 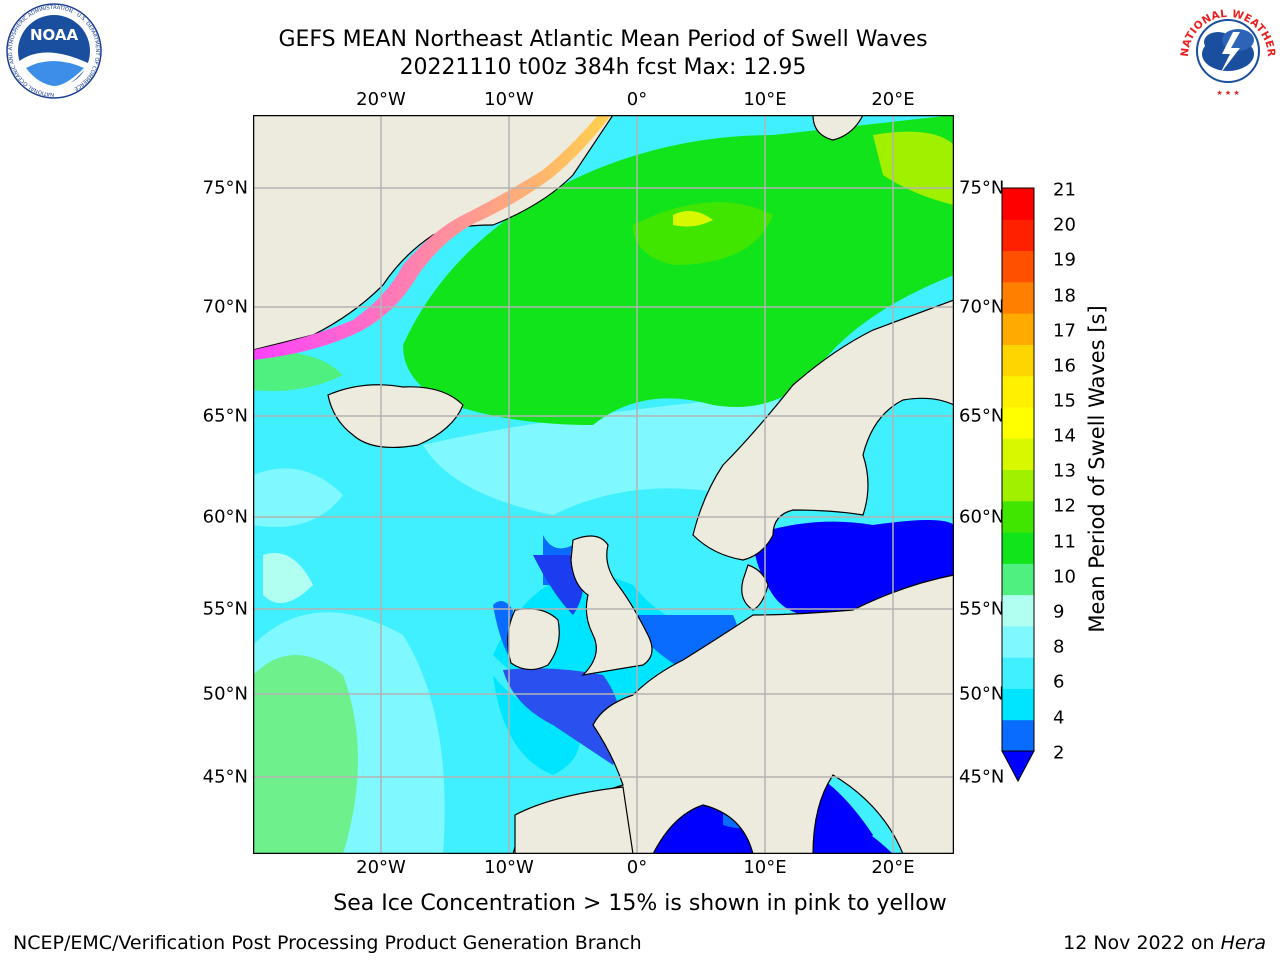 I want to click on lon-label-bottom: 20°E, so click(x=893, y=867).